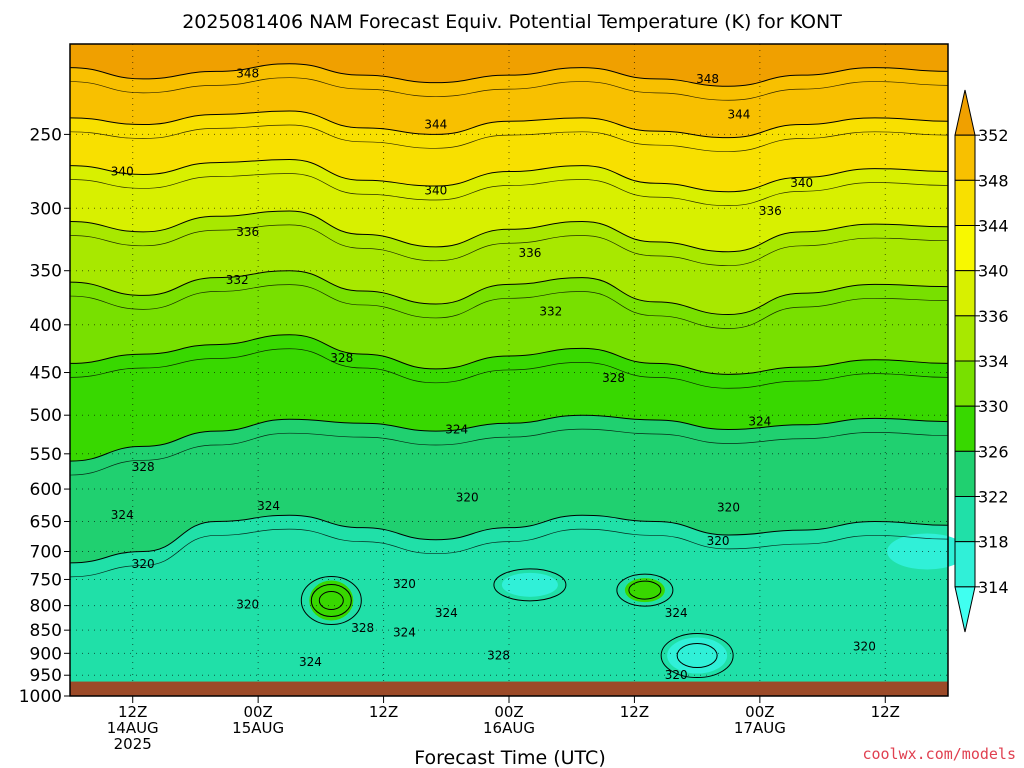 The image size is (1024, 768). I want to click on contour-label-1: 348, so click(707, 79).